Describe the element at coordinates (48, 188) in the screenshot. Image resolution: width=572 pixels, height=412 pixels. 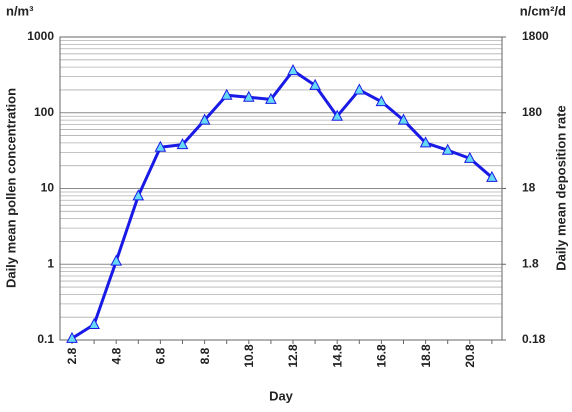
I see `y-tick-label: 10` at that location.